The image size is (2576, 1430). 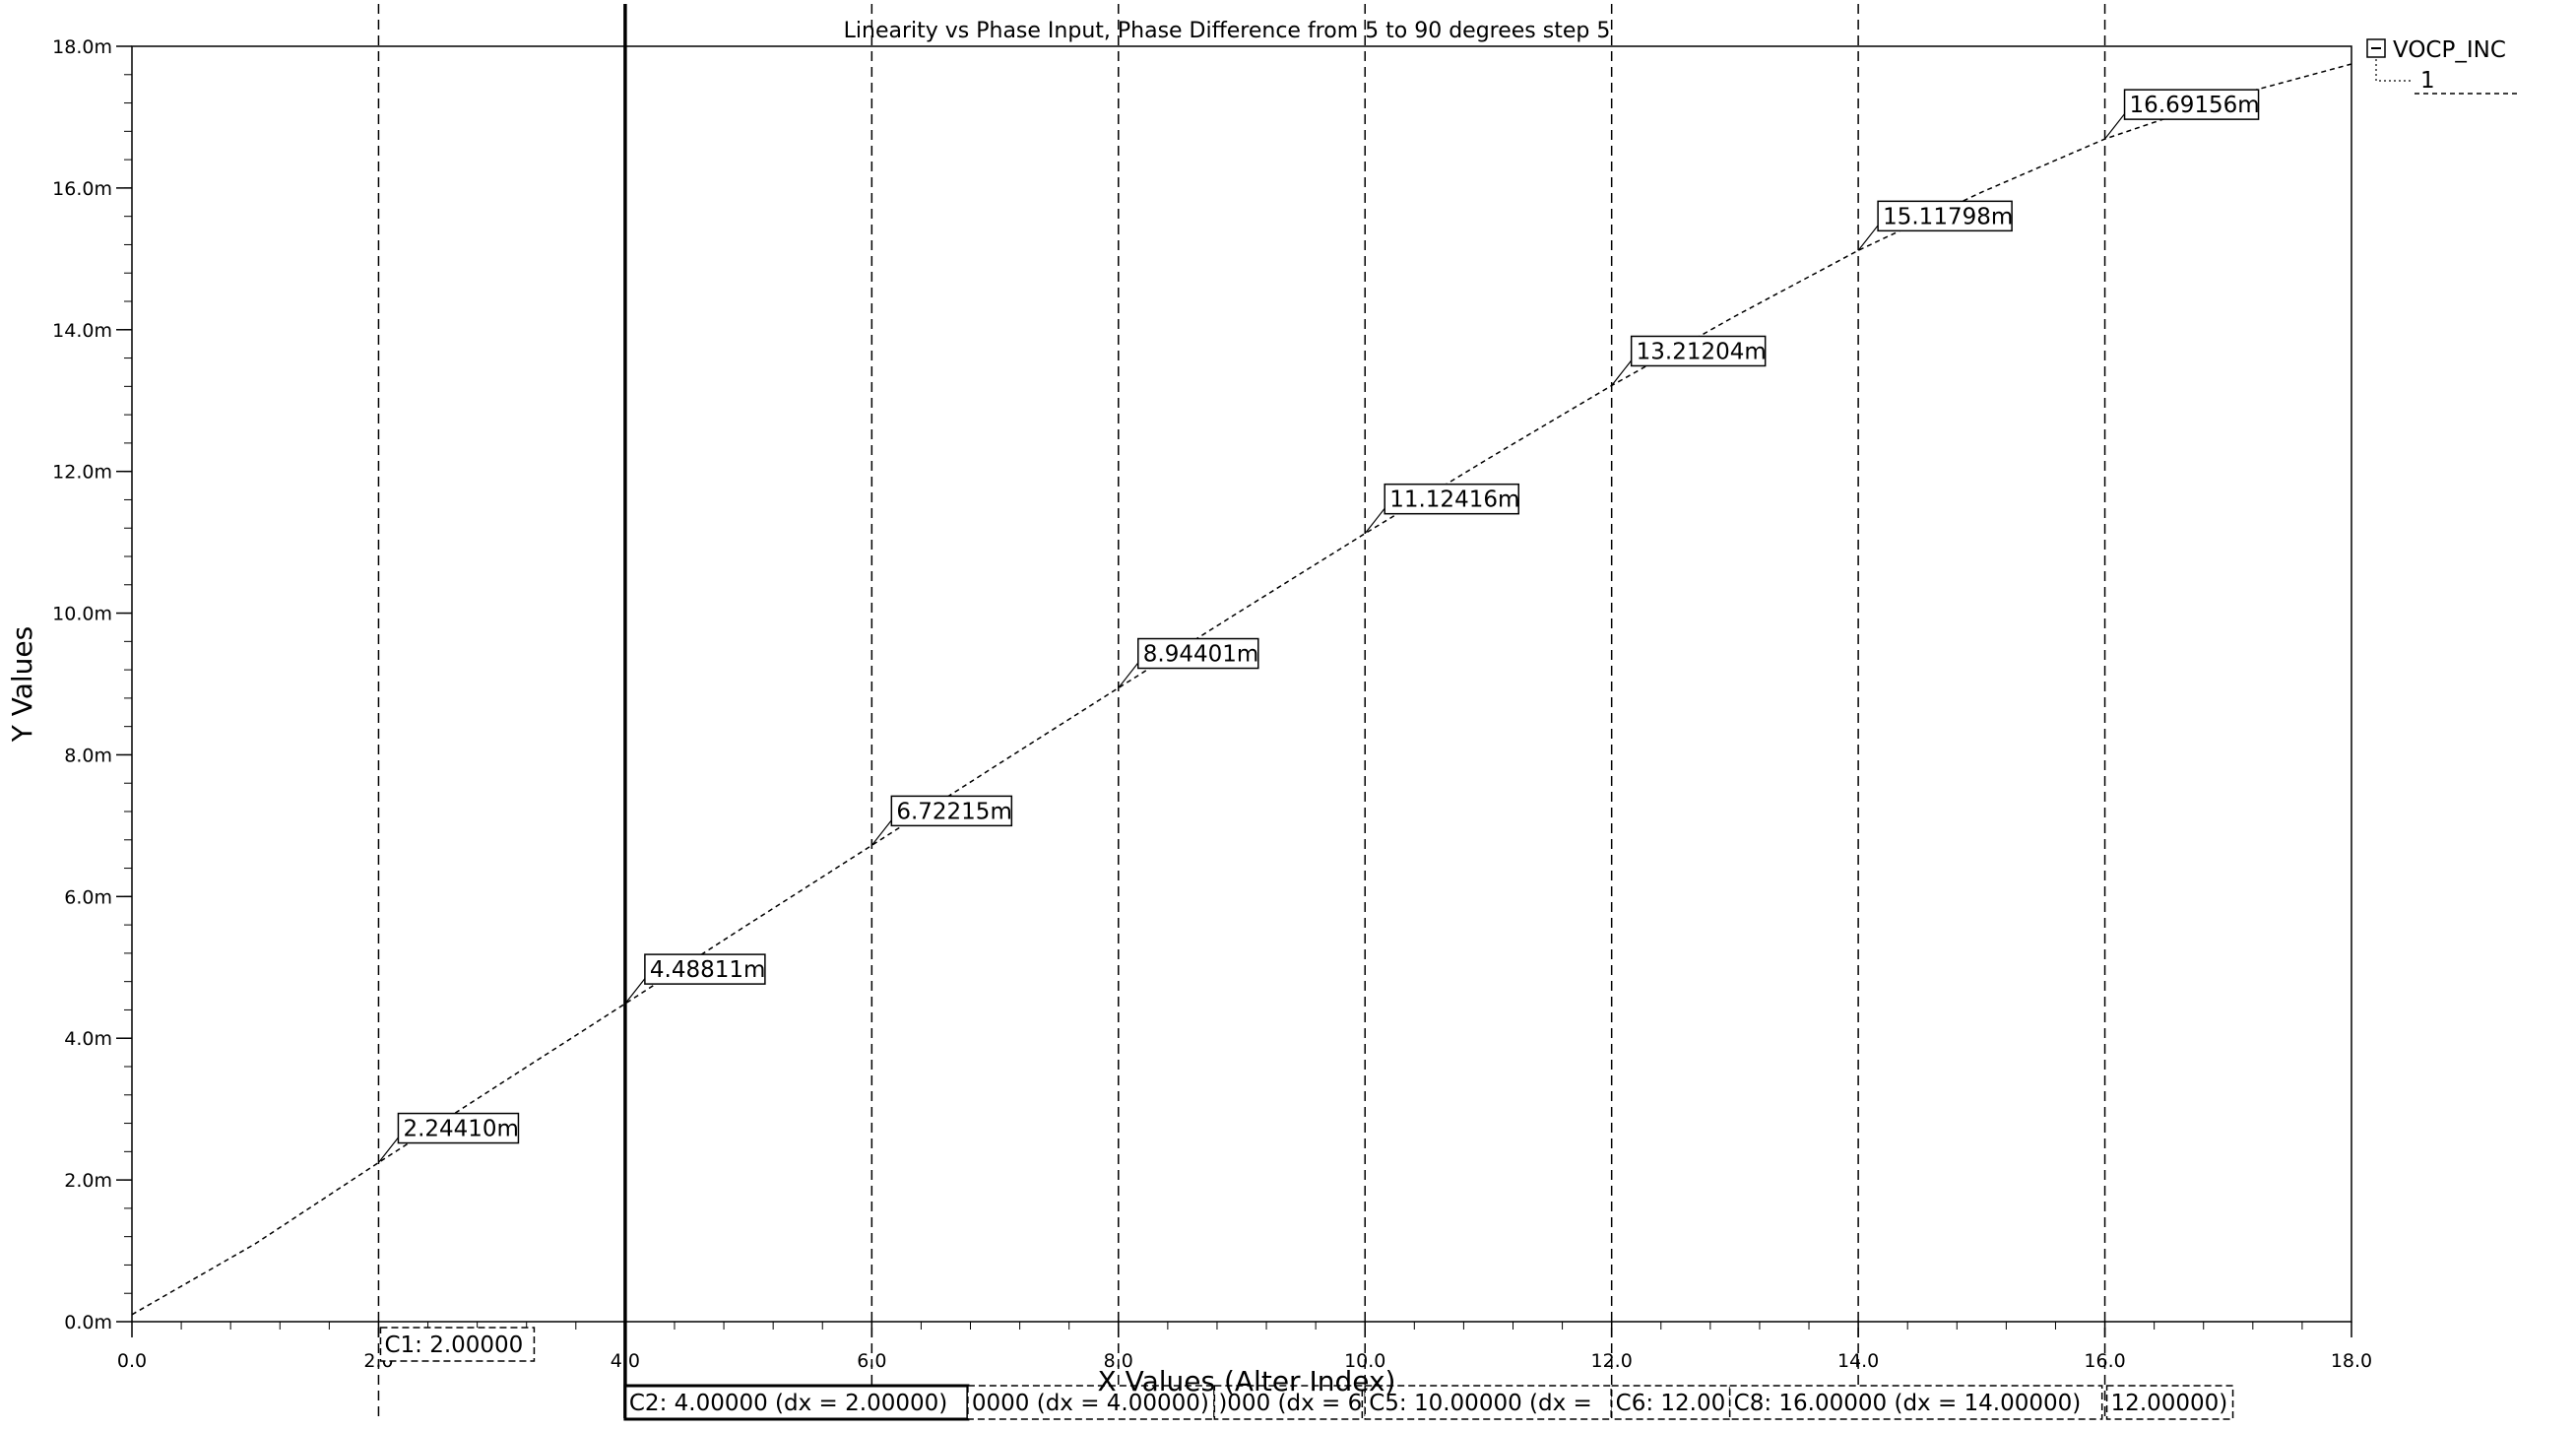 I want to click on legend-sweep-label: 1, so click(x=2427, y=81).